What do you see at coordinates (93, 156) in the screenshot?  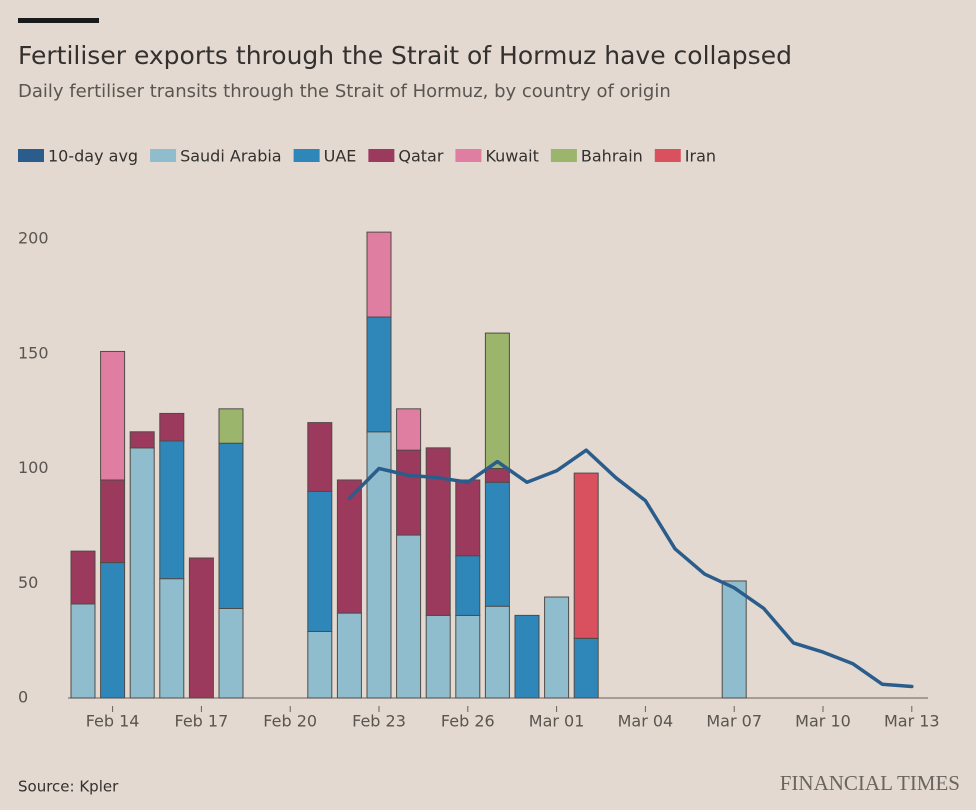 I see `legend-label: 10-day avg` at bounding box center [93, 156].